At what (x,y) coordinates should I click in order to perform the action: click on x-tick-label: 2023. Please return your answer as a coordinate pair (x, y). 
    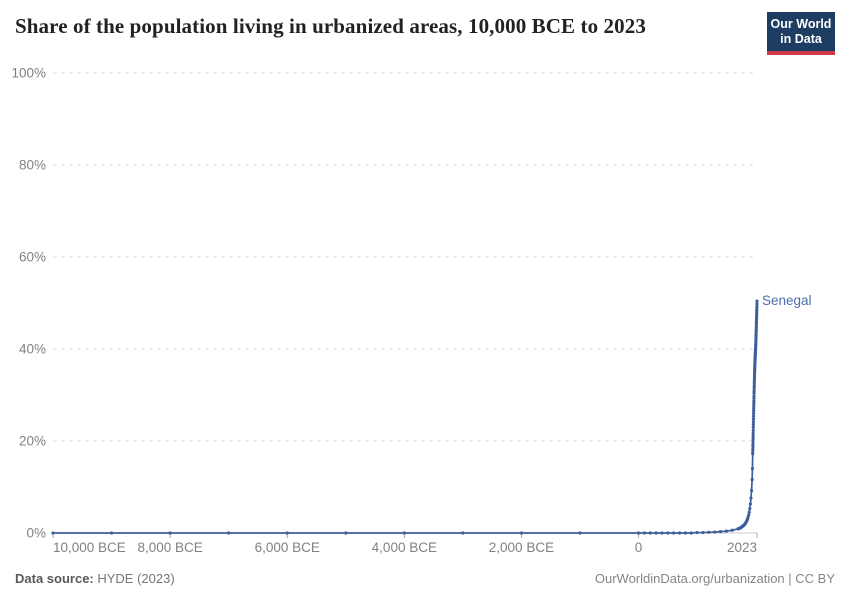
    Looking at the image, I should click on (742, 547).